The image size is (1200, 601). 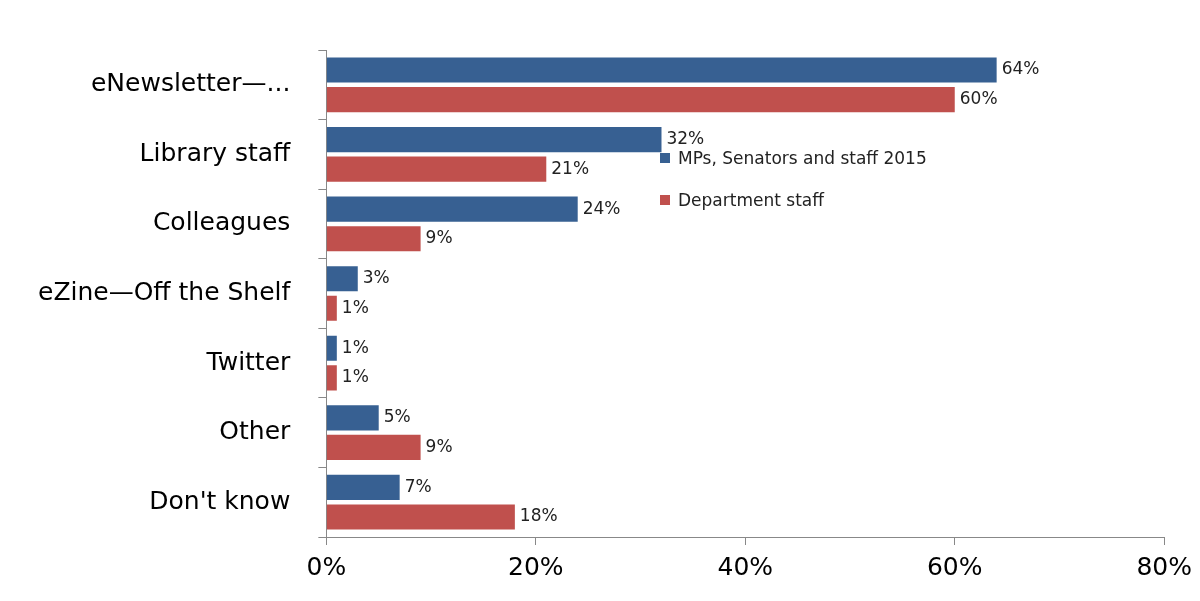 I want to click on data-label: 7%, so click(x=418, y=485).